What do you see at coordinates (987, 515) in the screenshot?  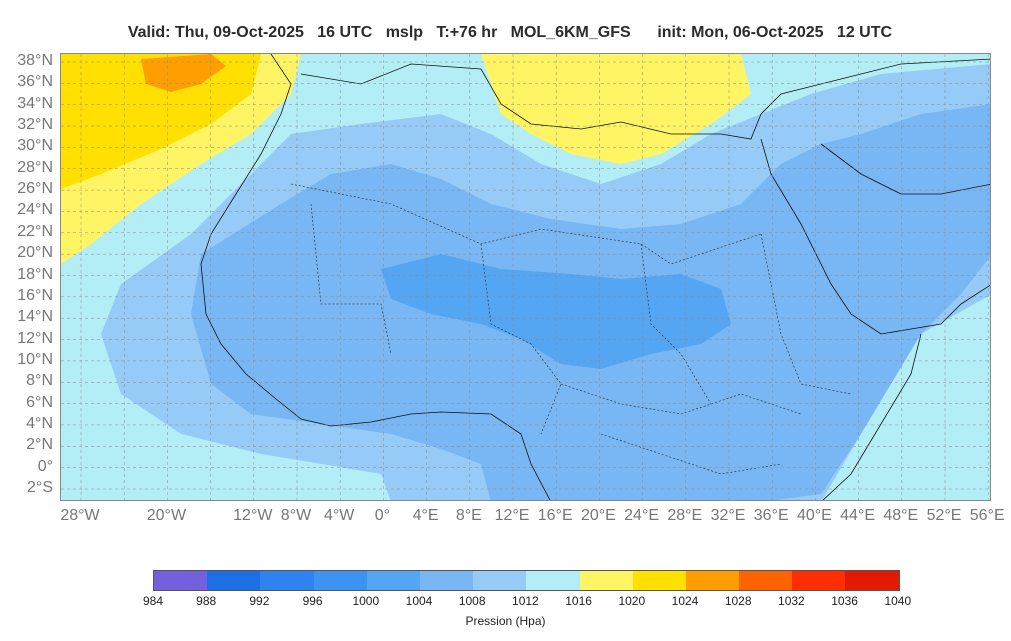 I see `lon-label: 56°E` at bounding box center [987, 515].